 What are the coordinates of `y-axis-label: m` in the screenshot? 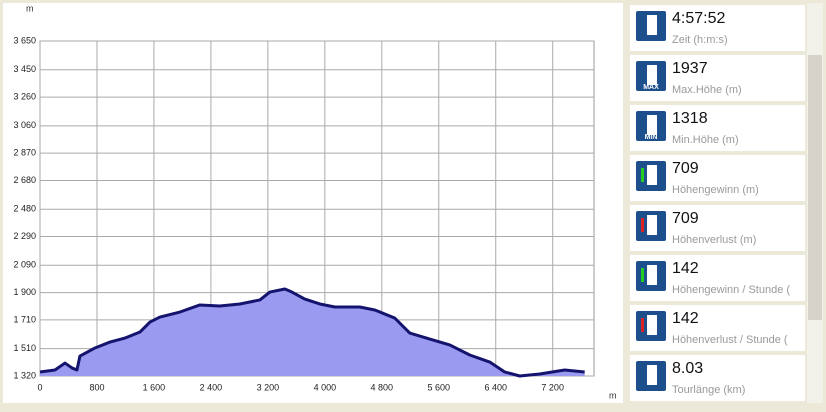 It's located at (30, 8).